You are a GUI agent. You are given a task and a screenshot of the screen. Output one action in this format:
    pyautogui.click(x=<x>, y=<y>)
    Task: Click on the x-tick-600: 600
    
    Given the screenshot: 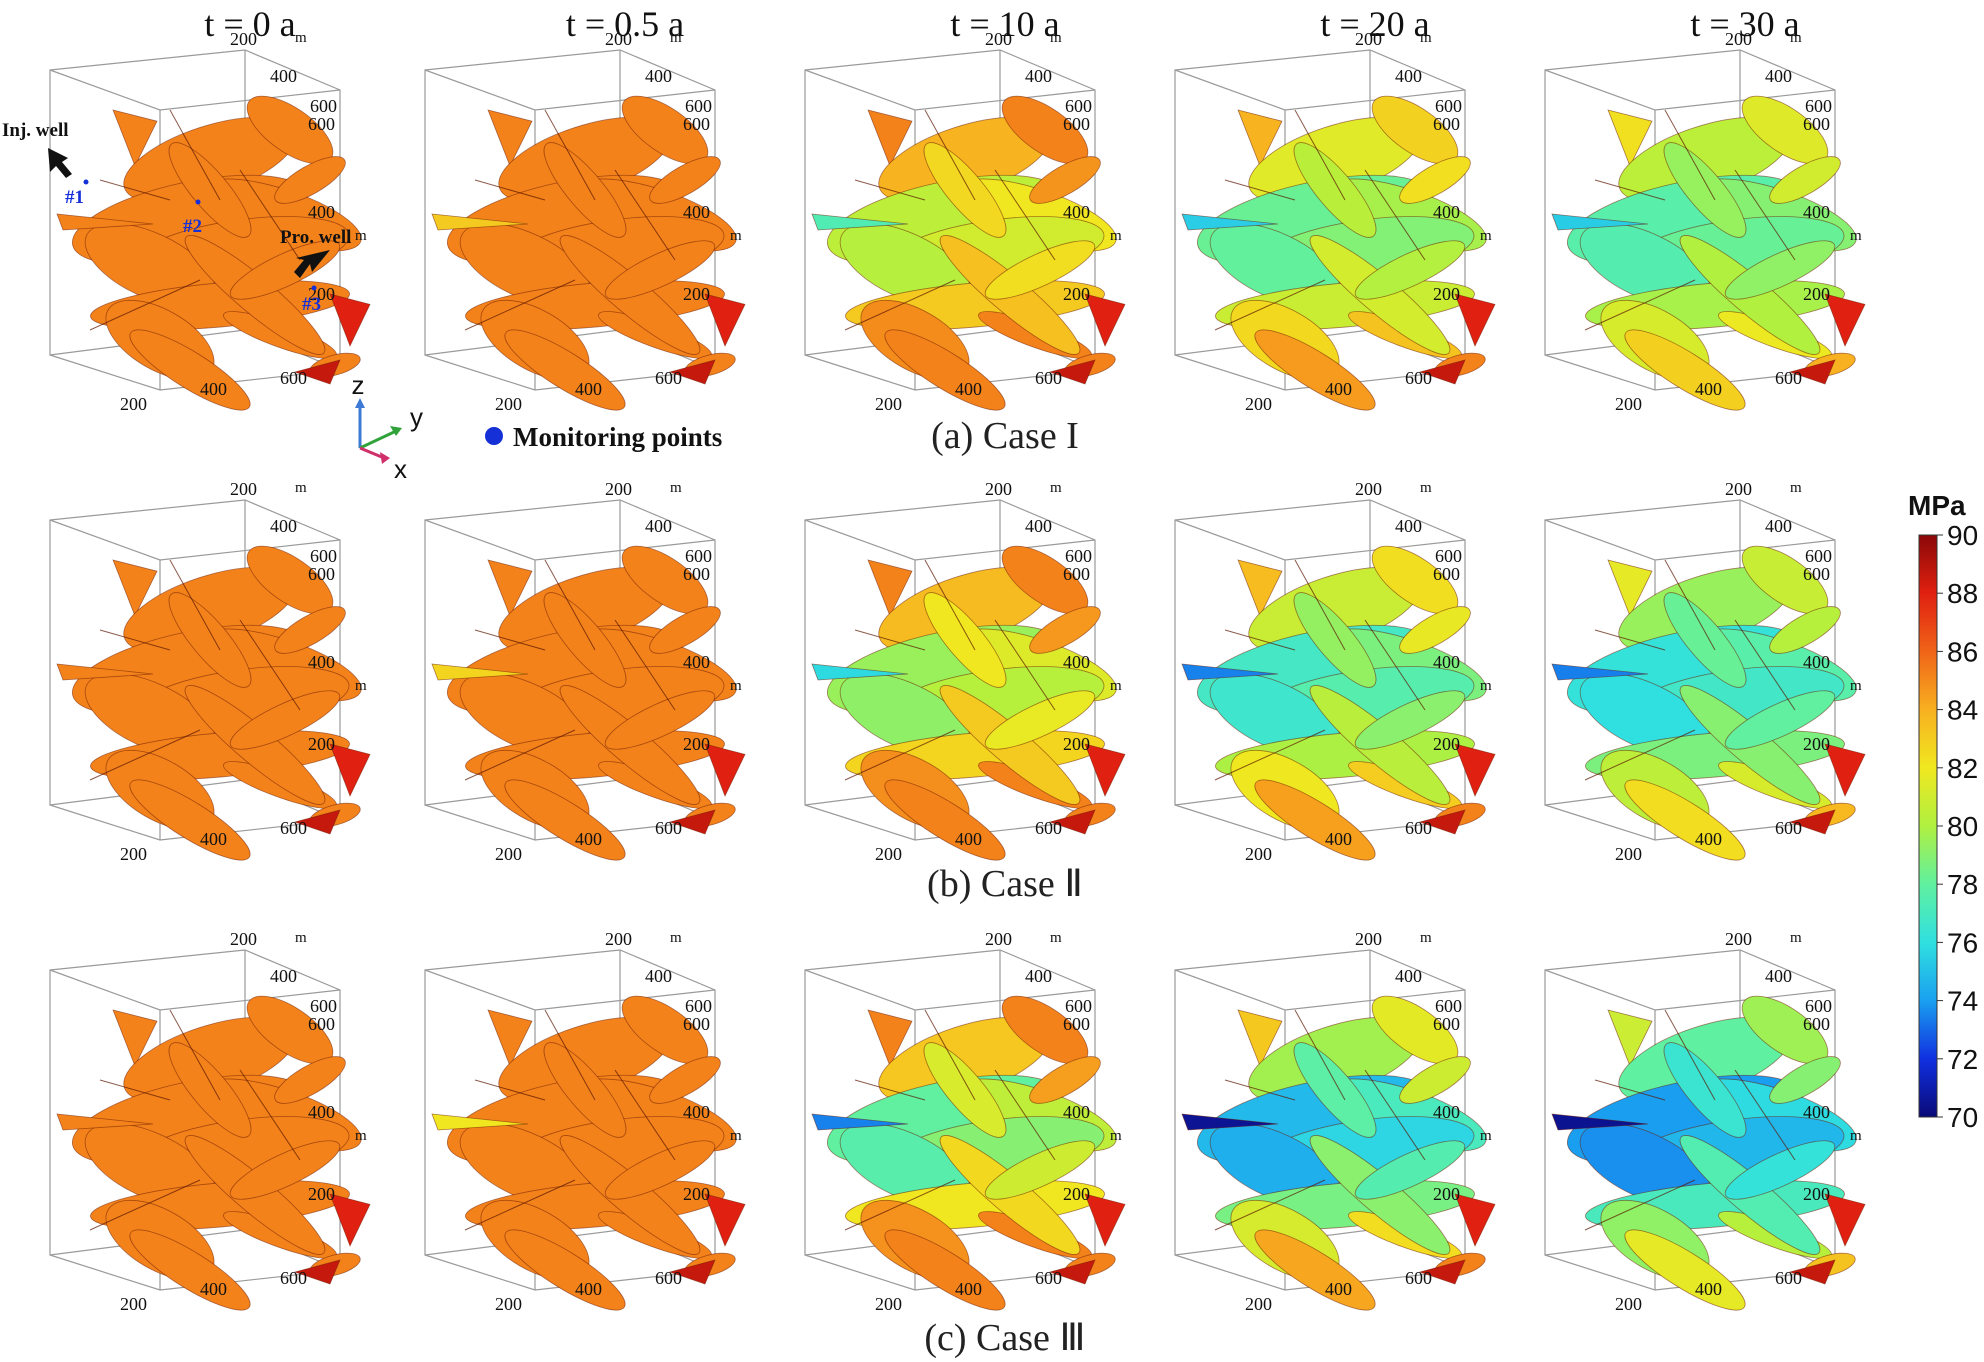 What is the action you would take?
    pyautogui.click(x=1048, y=378)
    